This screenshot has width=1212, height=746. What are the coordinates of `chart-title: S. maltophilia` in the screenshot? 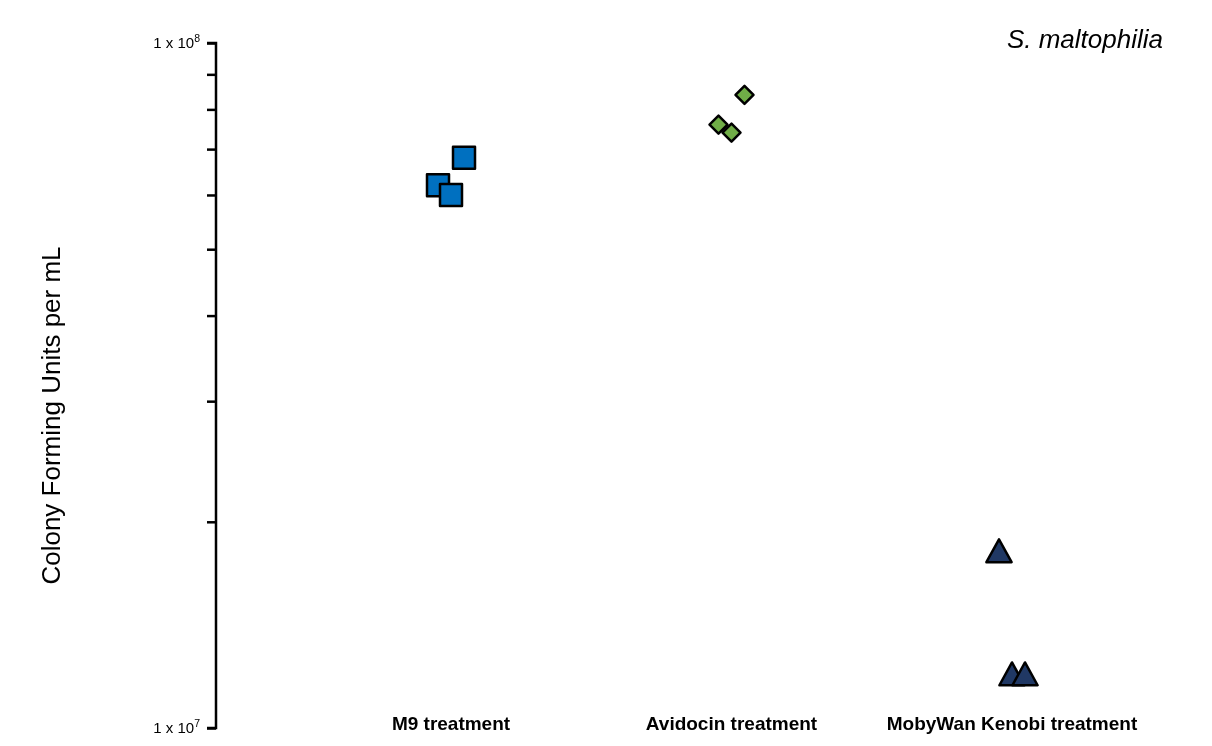 It's located at (1084, 39).